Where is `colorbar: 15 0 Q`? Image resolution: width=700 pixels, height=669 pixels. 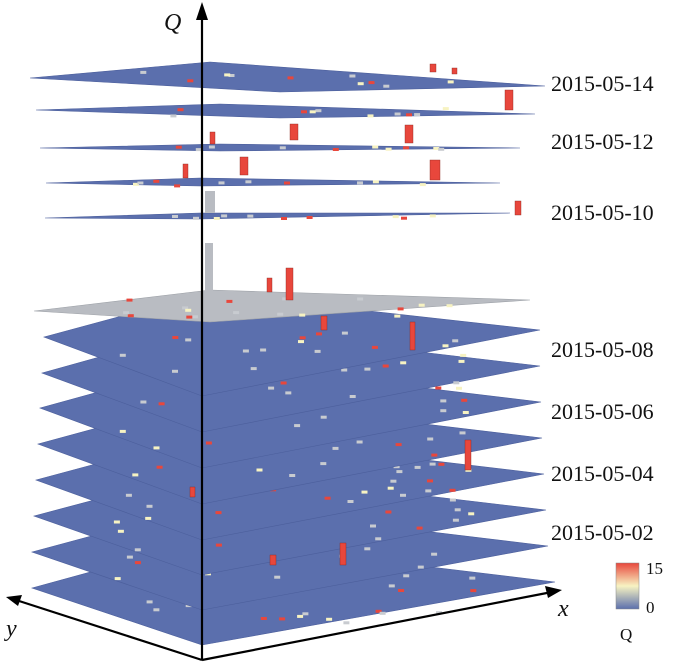 colorbar: 15 0 Q is located at coordinates (639, 601).